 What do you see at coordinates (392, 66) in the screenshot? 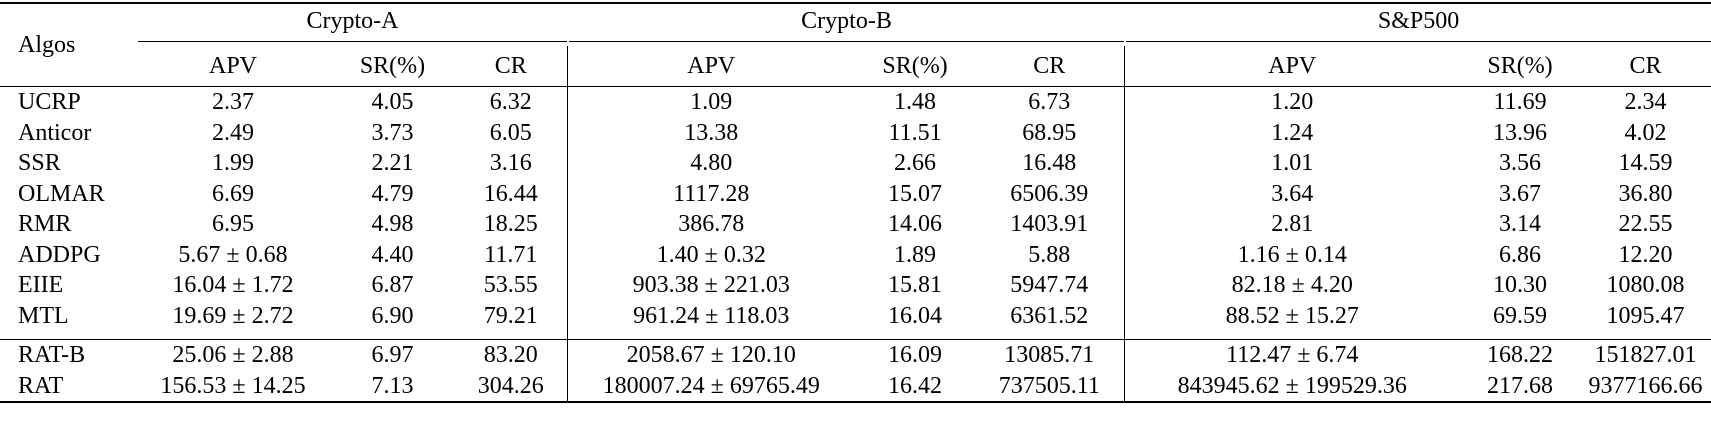
I see `column-header: SR(%)` at bounding box center [392, 66].